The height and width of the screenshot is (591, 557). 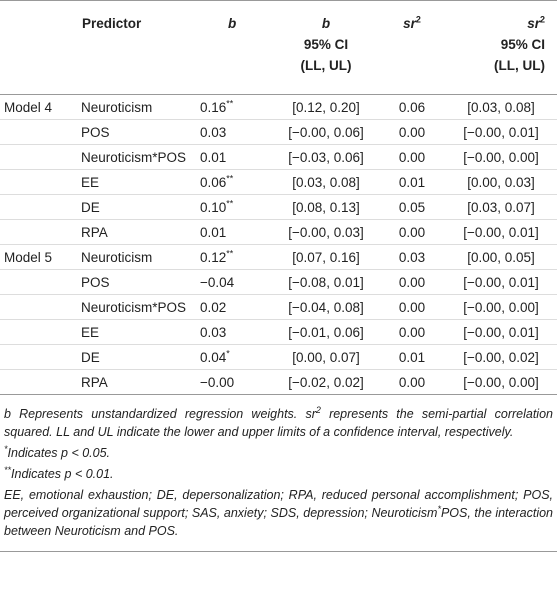 I want to click on cell-text: [0.00, 0.05], so click(x=501, y=257).